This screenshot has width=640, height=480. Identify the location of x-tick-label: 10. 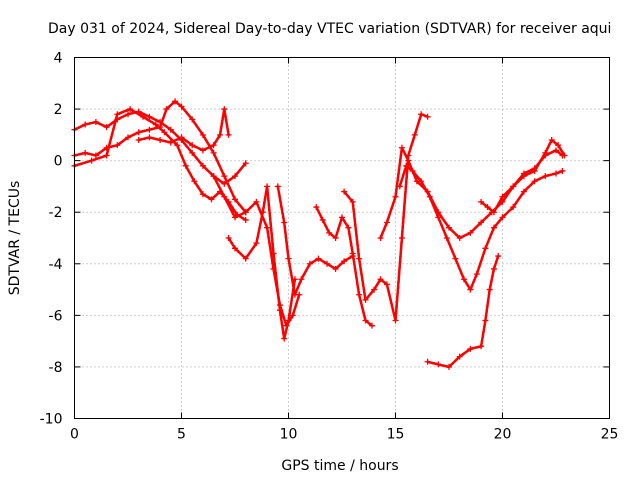
(289, 435).